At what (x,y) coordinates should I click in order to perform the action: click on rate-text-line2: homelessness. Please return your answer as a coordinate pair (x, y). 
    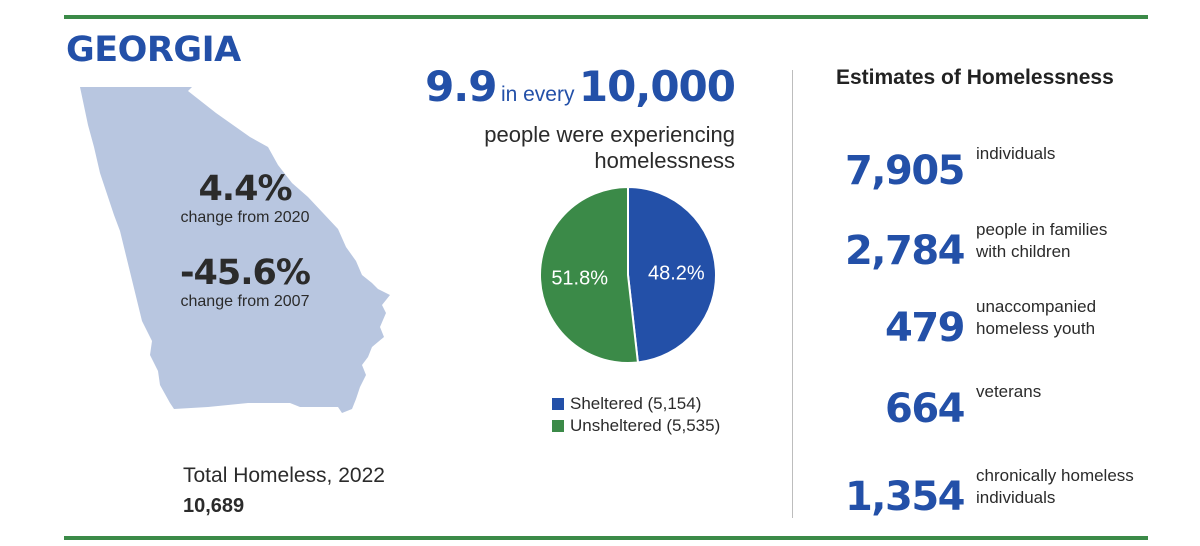
    Looking at the image, I should click on (664, 160).